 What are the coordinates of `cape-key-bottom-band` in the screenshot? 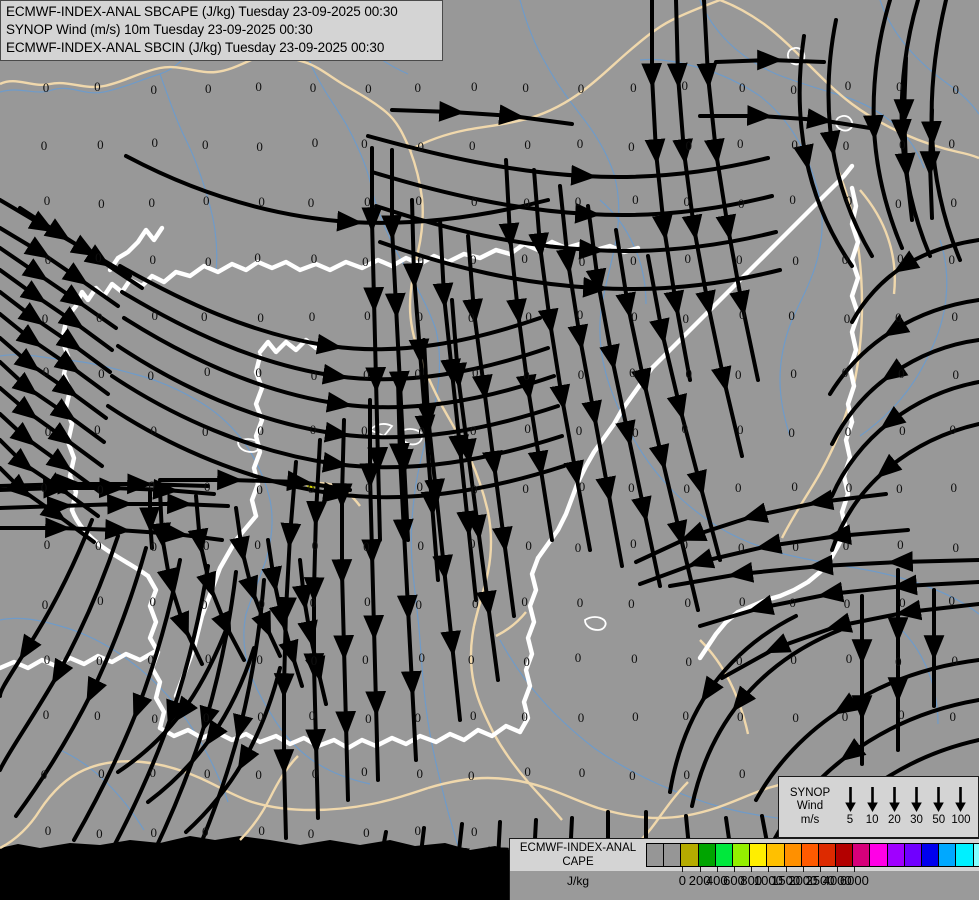 It's located at (744, 885).